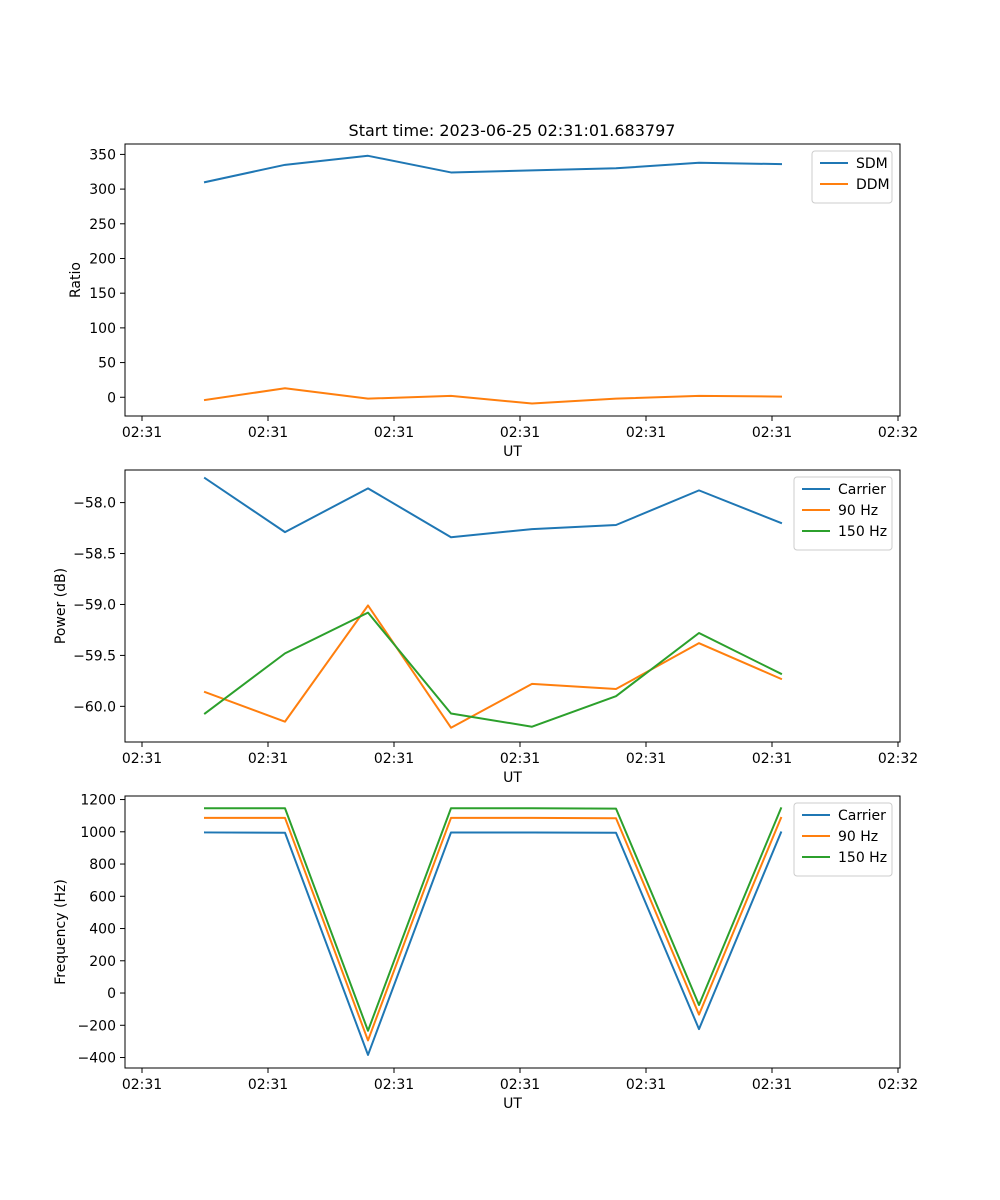 This screenshot has height=1200, width=1000. Describe the element at coordinates (493, 396) in the screenshot. I see `series-line-ddm` at that location.